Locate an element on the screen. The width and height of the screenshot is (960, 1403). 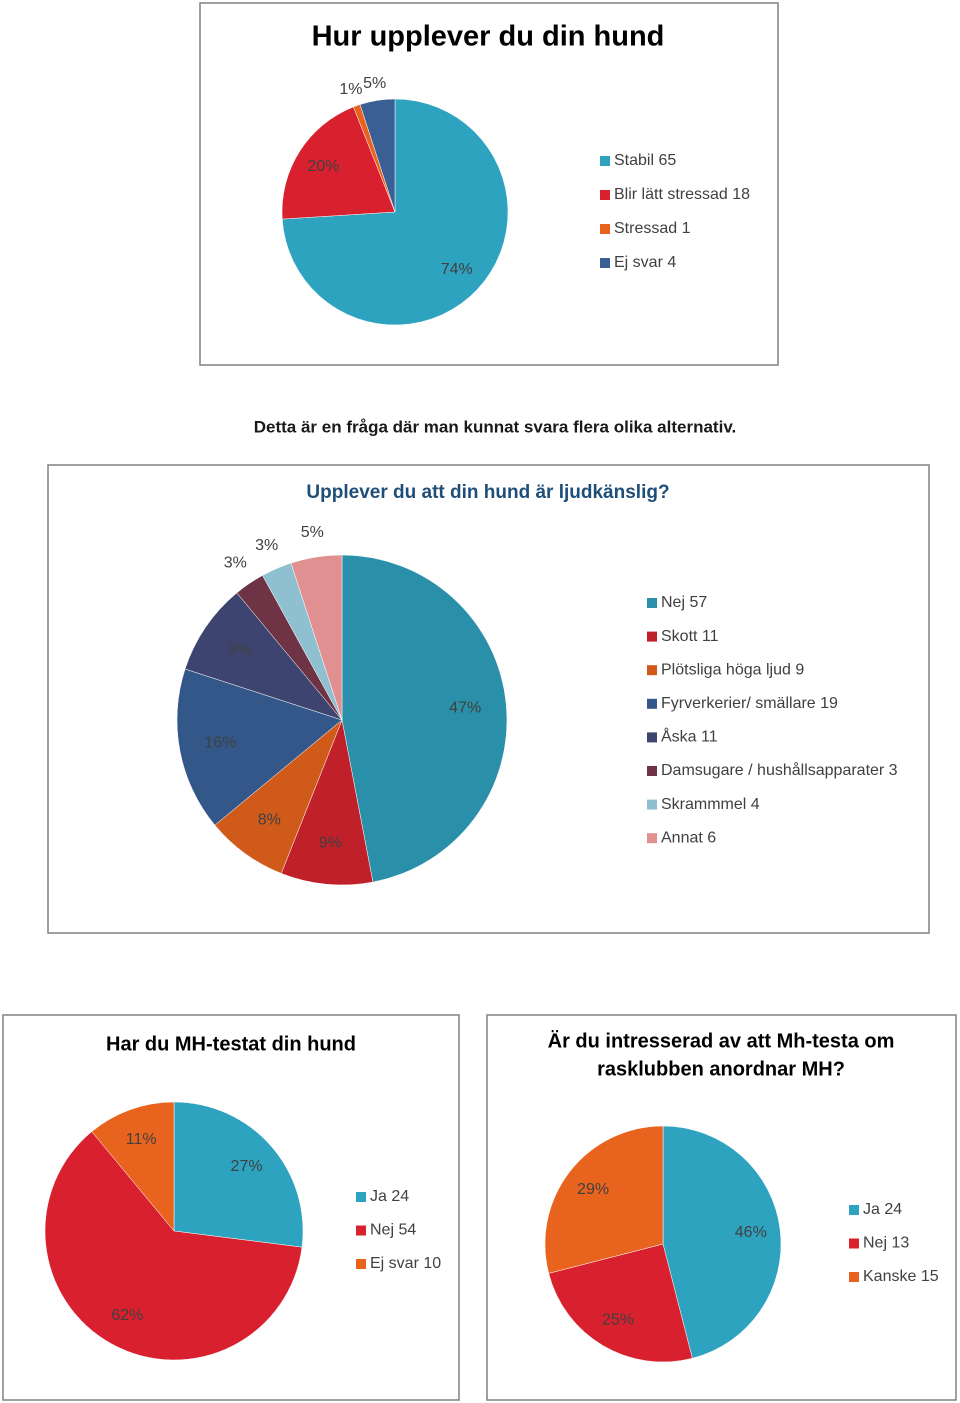
chart-title: Har du MH-testat din hund is located at coordinates (231, 1044).